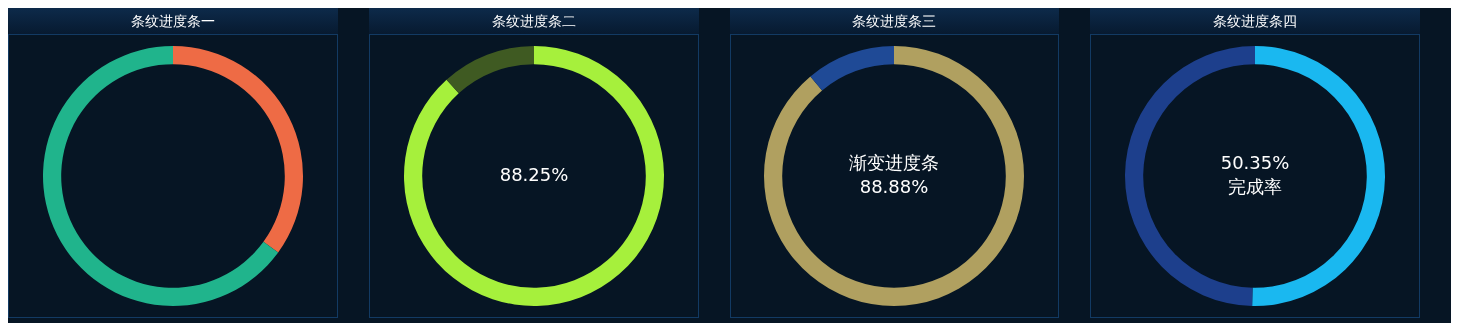 The width and height of the screenshot is (1459, 331). I want to click on chart-title: 条纹进度条三, so click(894, 21).